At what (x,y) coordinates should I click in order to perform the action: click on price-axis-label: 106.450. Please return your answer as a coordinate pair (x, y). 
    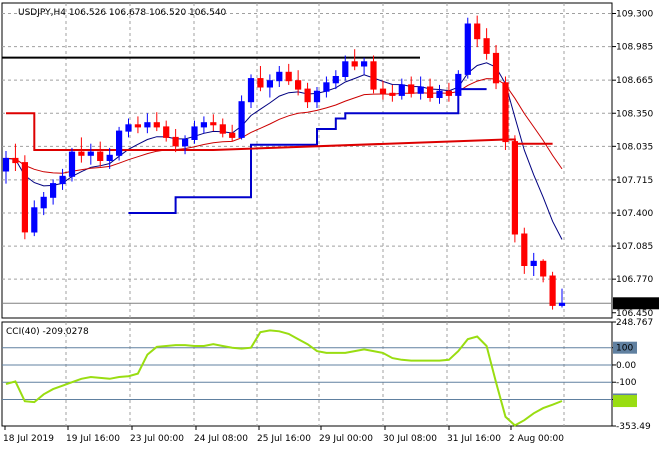
    Looking at the image, I should click on (634, 314).